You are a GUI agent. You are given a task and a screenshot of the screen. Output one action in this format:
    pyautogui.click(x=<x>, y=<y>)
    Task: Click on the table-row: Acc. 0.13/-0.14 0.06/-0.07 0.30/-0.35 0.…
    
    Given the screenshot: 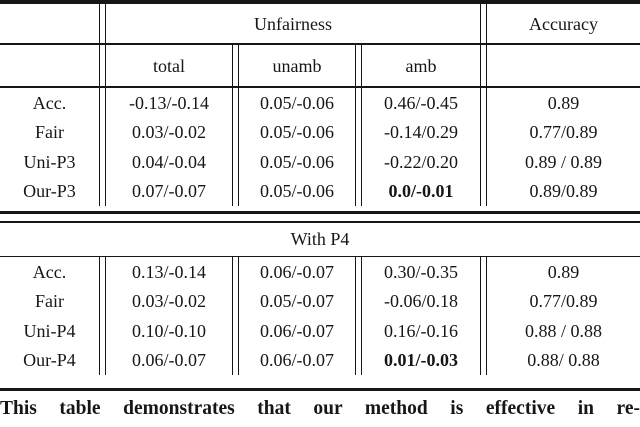 What is the action you would take?
    pyautogui.click(x=320, y=272)
    